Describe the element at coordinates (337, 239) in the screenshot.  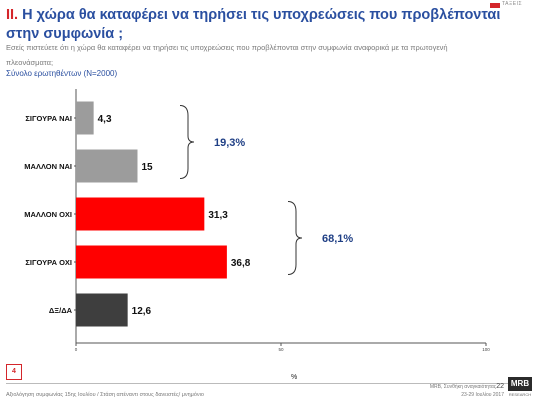
I see `group-total-label: 68,1%` at that location.